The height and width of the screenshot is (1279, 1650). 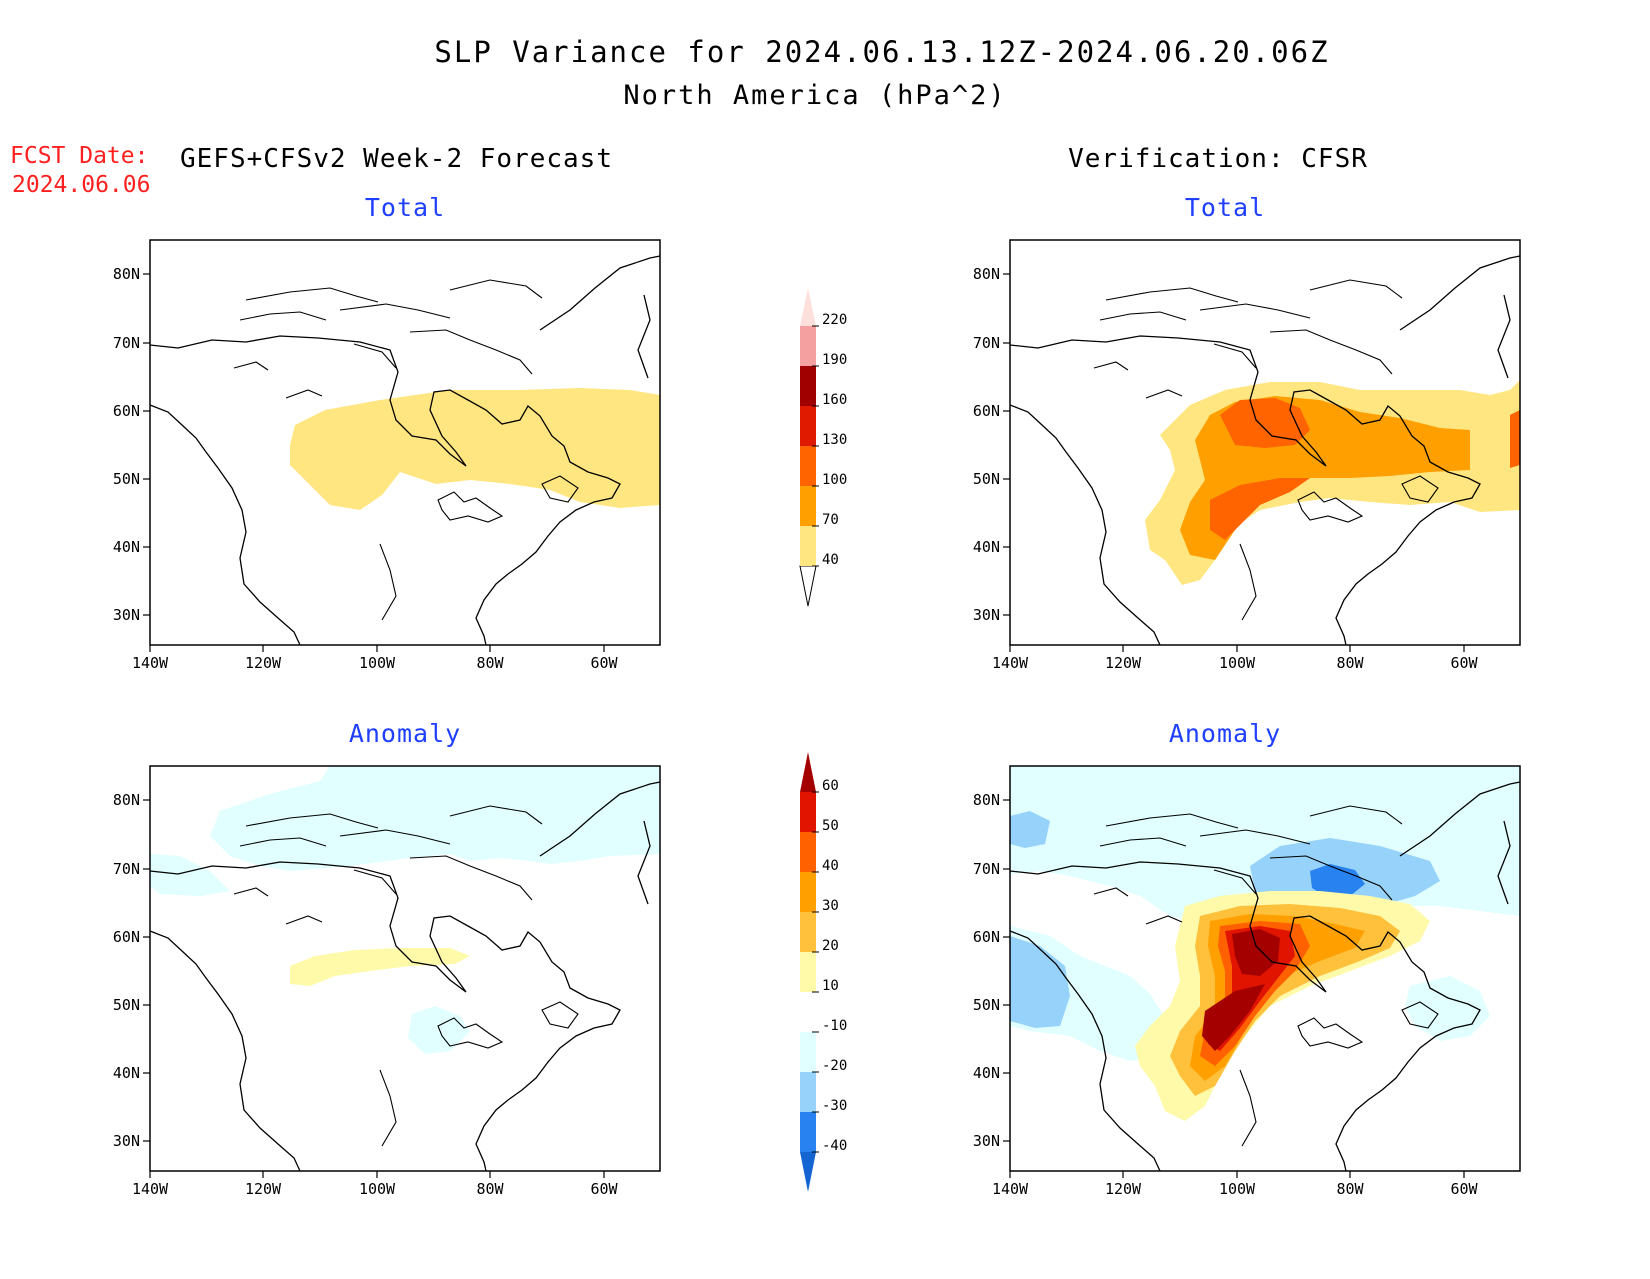 What do you see at coordinates (405, 733) in the screenshot?
I see `forecast-anomaly-title: Anomaly` at bounding box center [405, 733].